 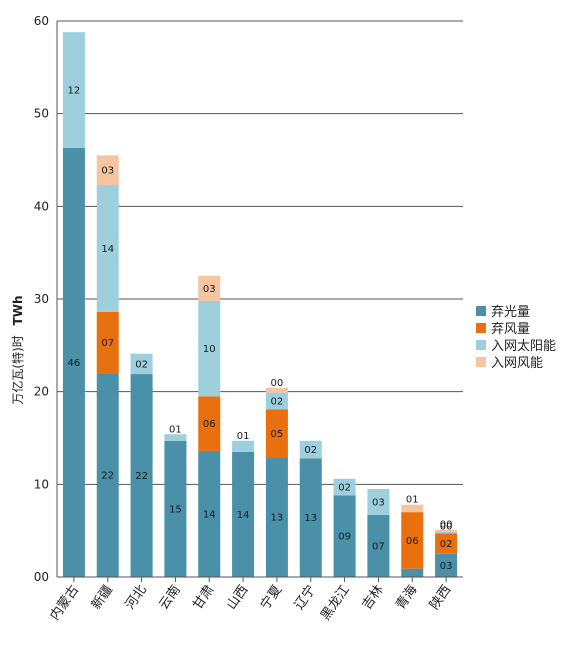 I want to click on legend-label: 弃光量, so click(x=510, y=312).